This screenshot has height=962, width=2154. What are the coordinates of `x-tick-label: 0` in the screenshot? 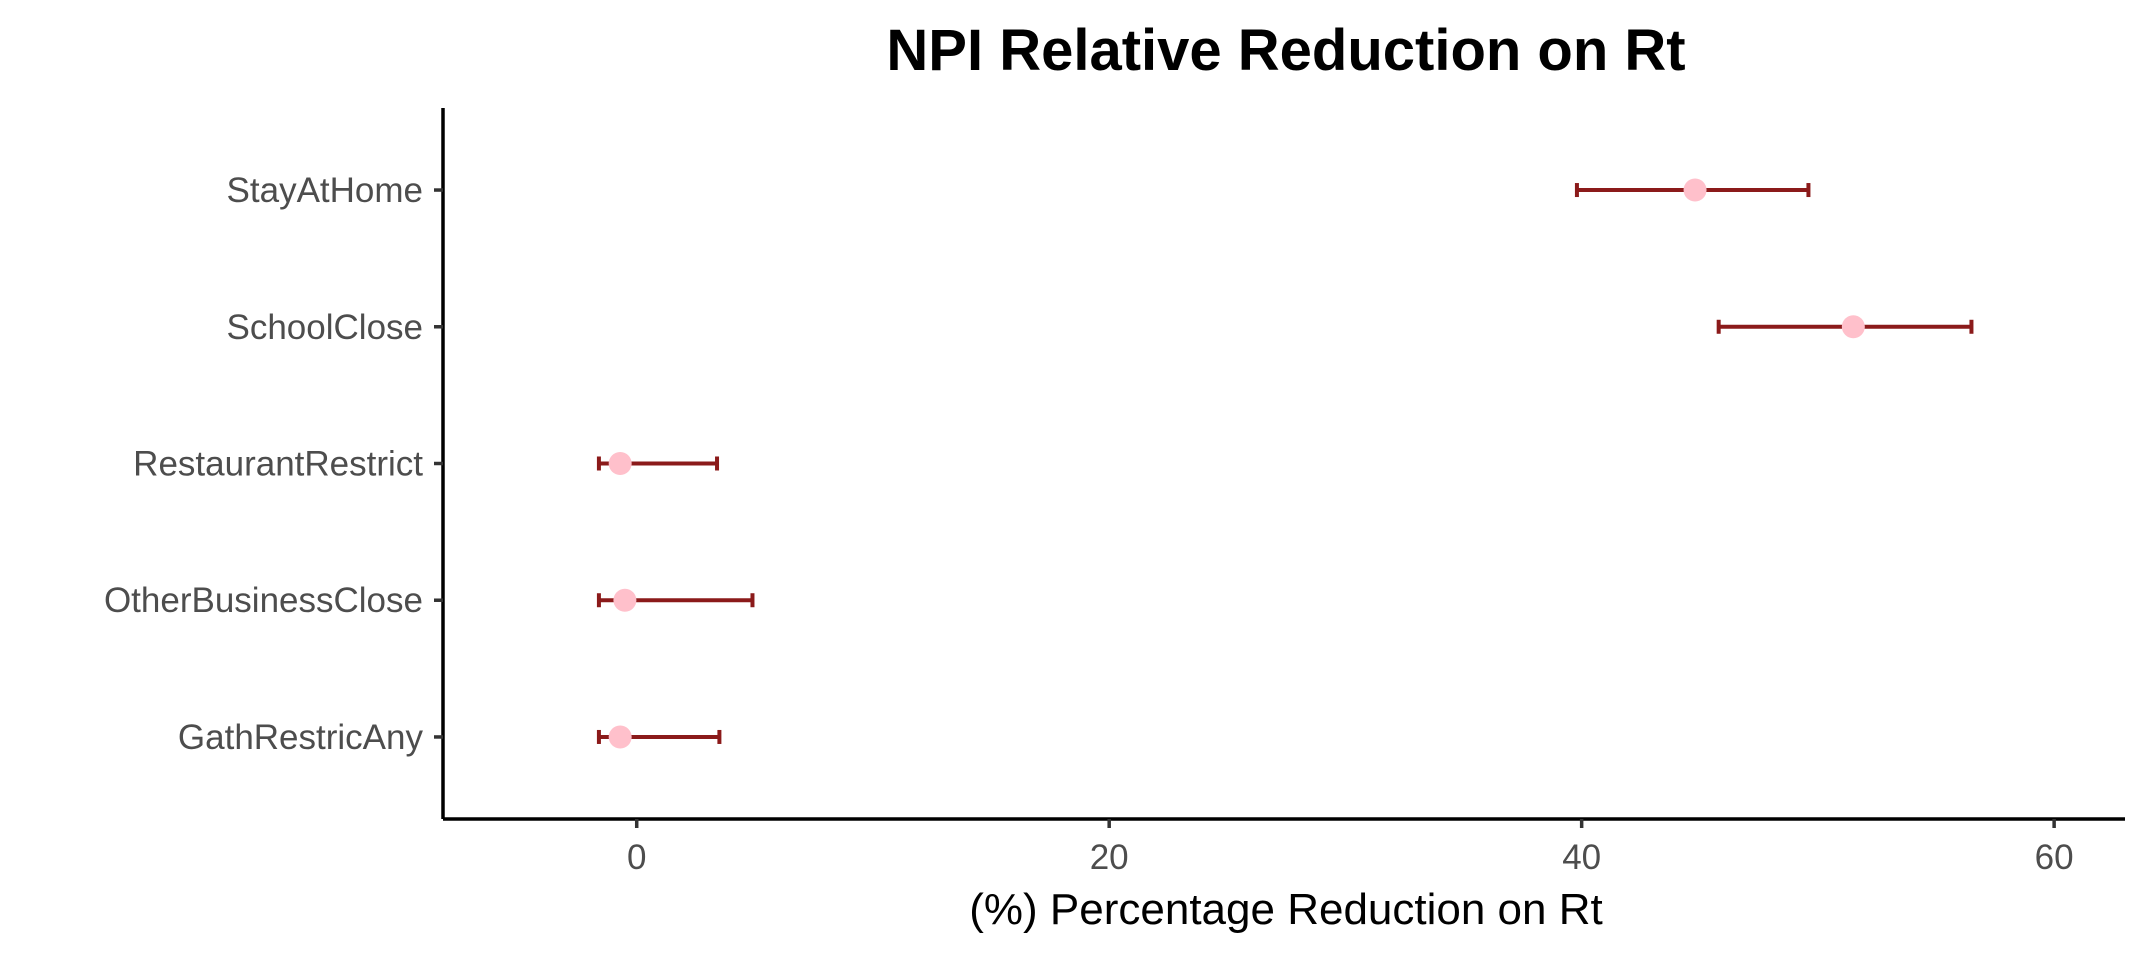 It's located at (636, 857).